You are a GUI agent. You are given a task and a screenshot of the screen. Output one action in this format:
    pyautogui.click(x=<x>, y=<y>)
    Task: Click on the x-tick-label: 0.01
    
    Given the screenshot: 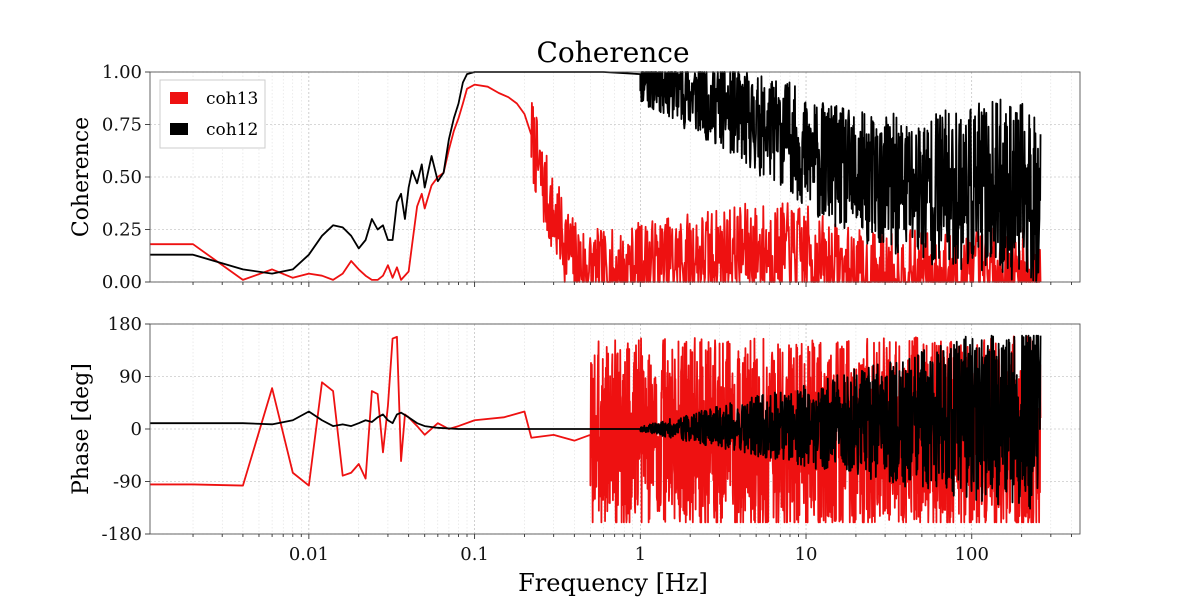 What is the action you would take?
    pyautogui.click(x=309, y=554)
    